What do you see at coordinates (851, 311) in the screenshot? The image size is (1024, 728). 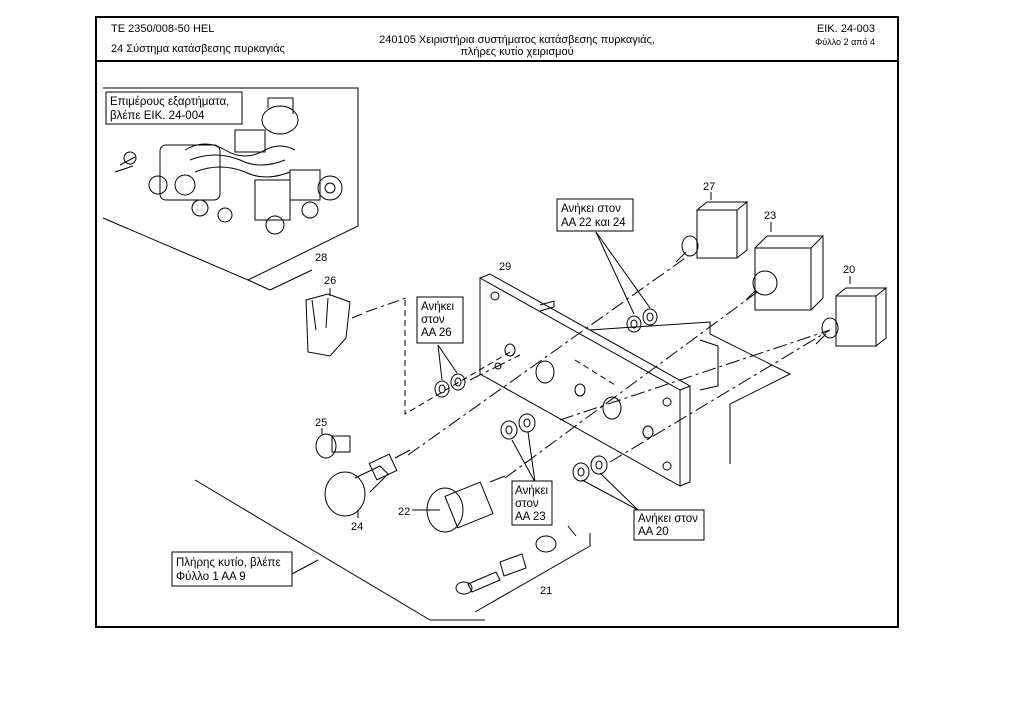 I see `part-20-toggle-switch` at bounding box center [851, 311].